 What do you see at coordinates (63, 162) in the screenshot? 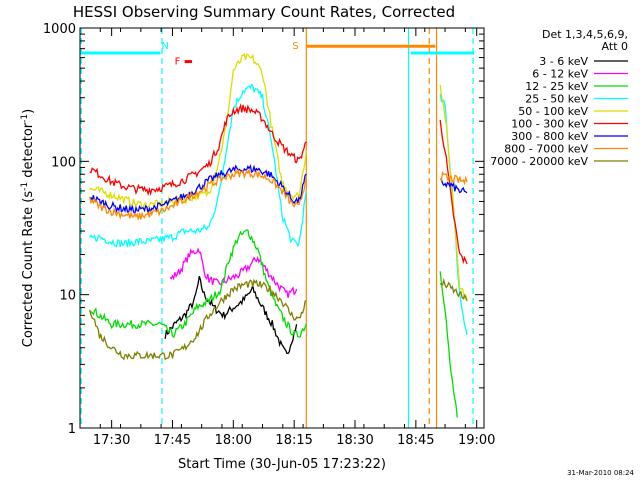
I see `y-tick-label-3: 100` at bounding box center [63, 162].